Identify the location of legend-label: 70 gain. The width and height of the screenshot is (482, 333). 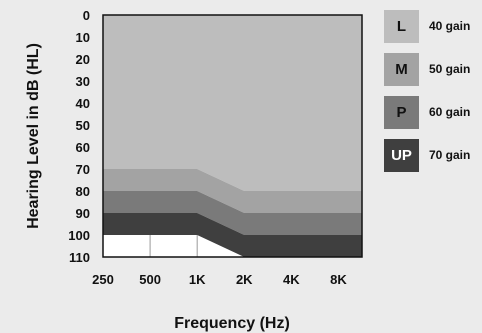
(450, 155).